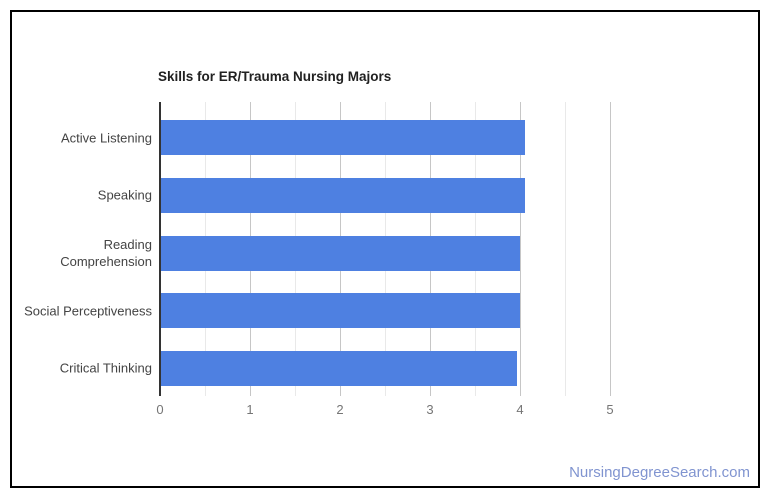 The width and height of the screenshot is (770, 503). Describe the element at coordinates (659, 472) in the screenshot. I see `watermark-link: NursingDegreeSearch.com` at that location.